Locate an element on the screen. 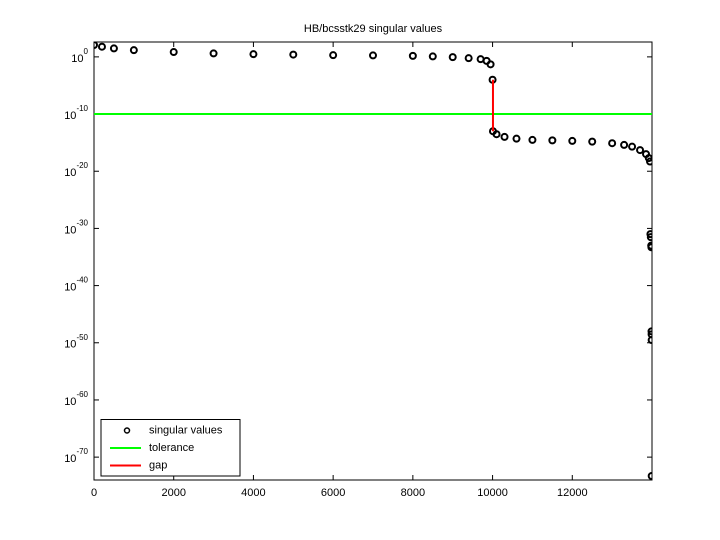 This screenshot has width=720, height=540. x-tick-label: 2000 is located at coordinates (173, 493).